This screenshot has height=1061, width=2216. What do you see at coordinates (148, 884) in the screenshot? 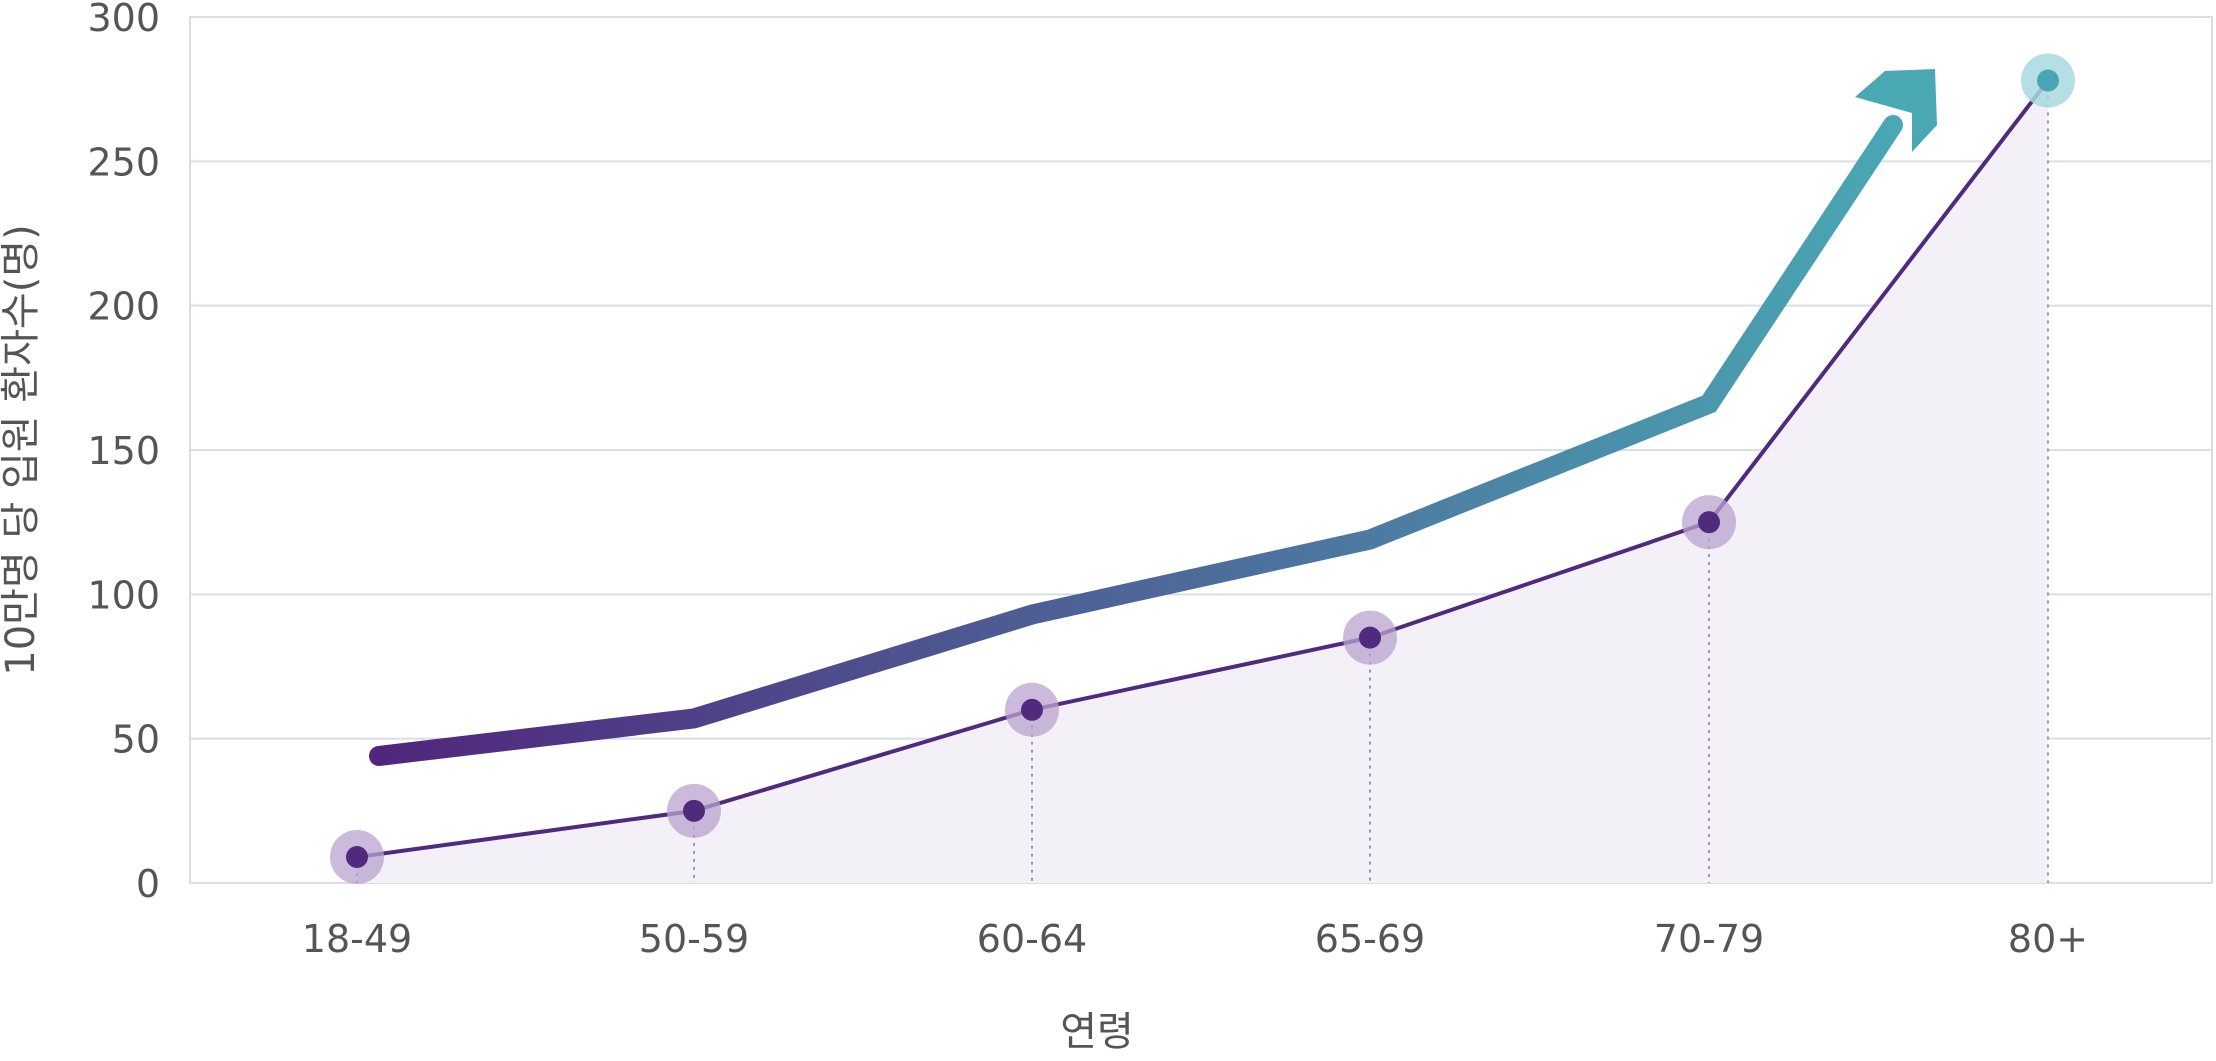
I see `y-tick-label: 0` at bounding box center [148, 884].